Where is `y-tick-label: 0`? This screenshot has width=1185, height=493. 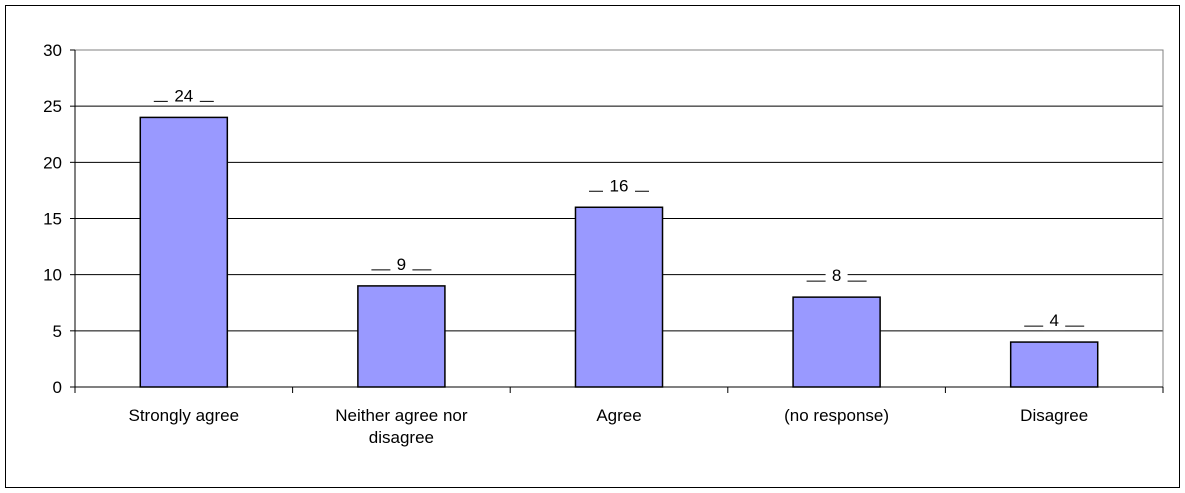 y-tick-label: 0 is located at coordinates (57, 387).